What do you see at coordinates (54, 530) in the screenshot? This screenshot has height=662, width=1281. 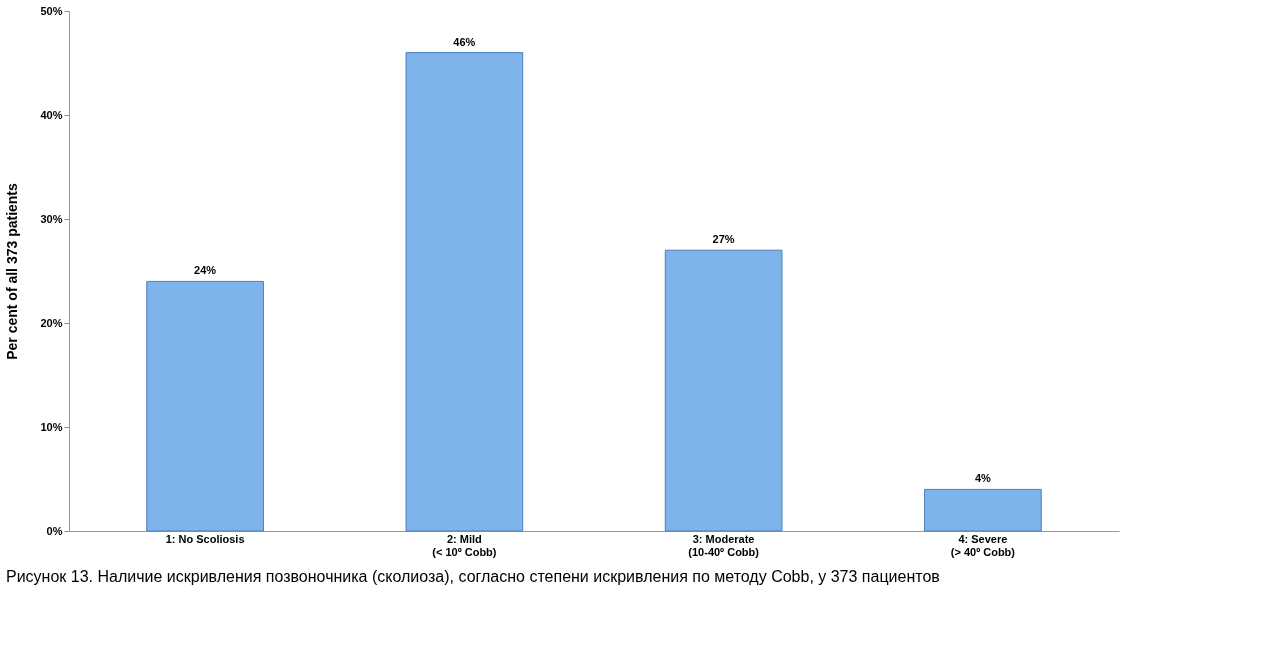 I see `y-tick-label: 0%` at bounding box center [54, 530].